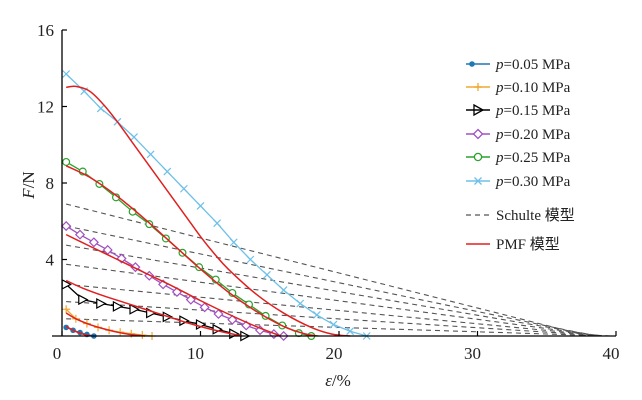 Image resolution: width=642 pixels, height=400 pixels. I want to click on y-axis-title: F/N, so click(28, 185).